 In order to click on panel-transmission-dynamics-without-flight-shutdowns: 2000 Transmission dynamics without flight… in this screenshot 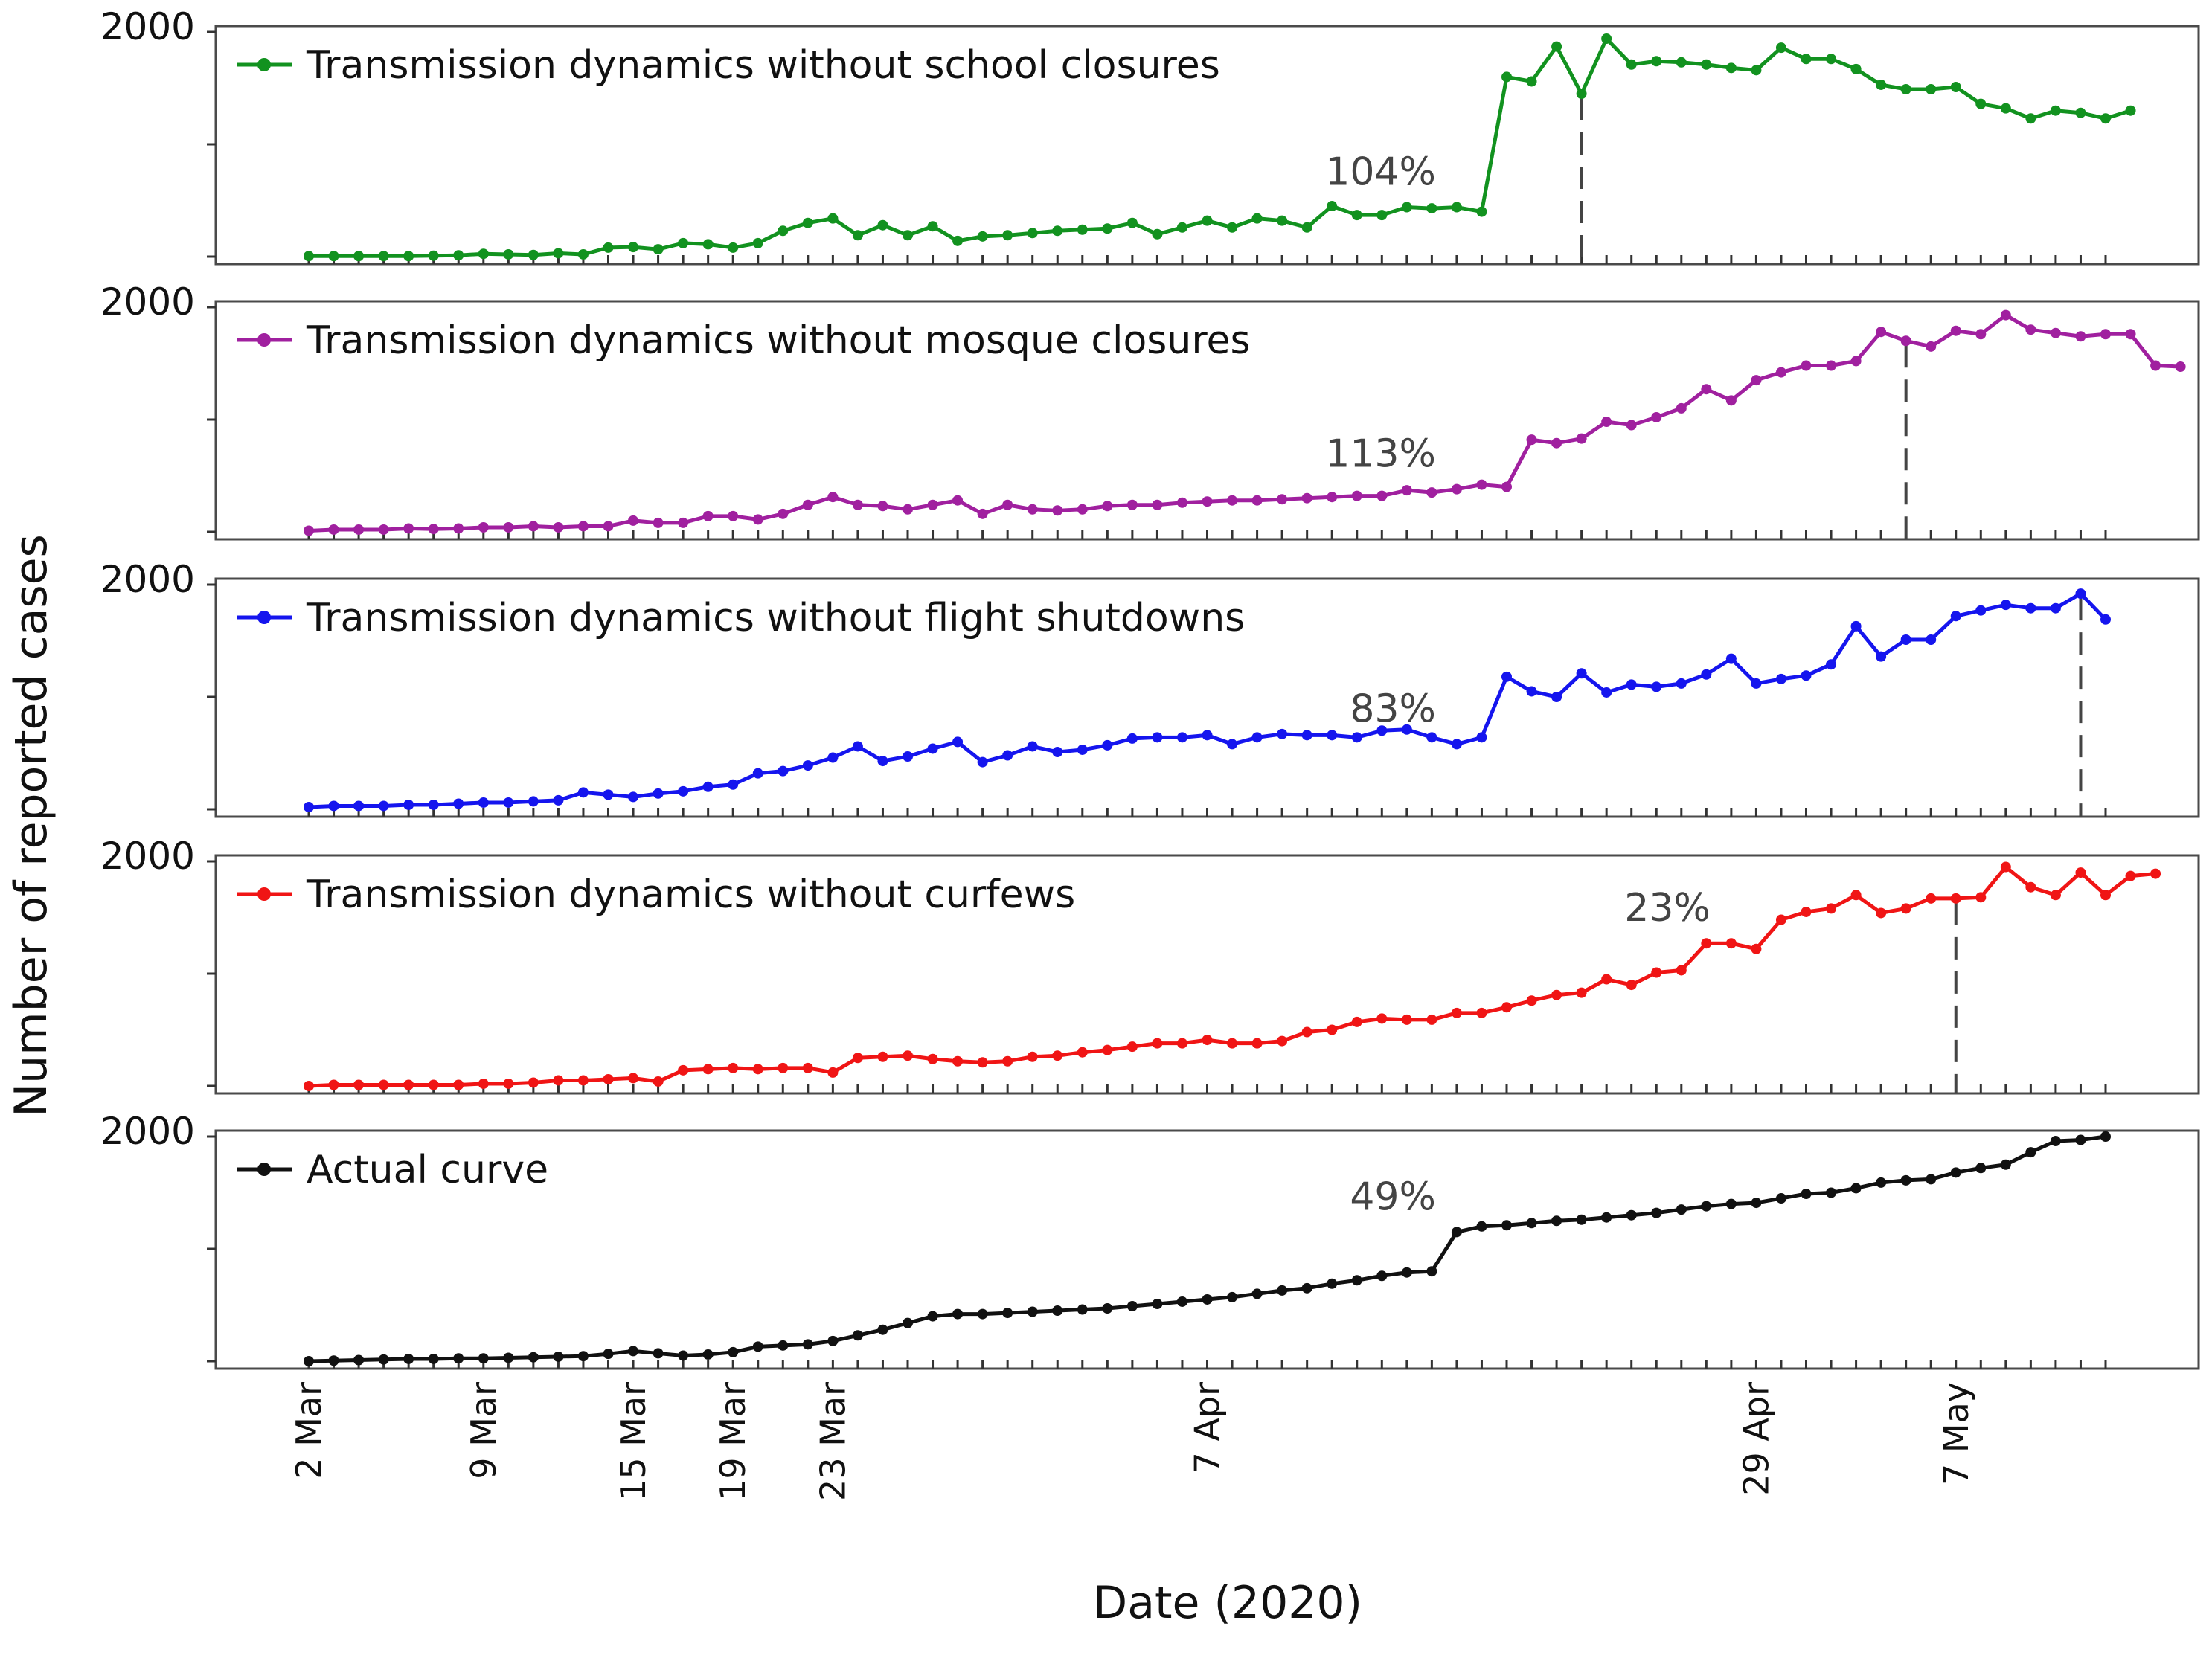, I will do `click(1150, 688)`.